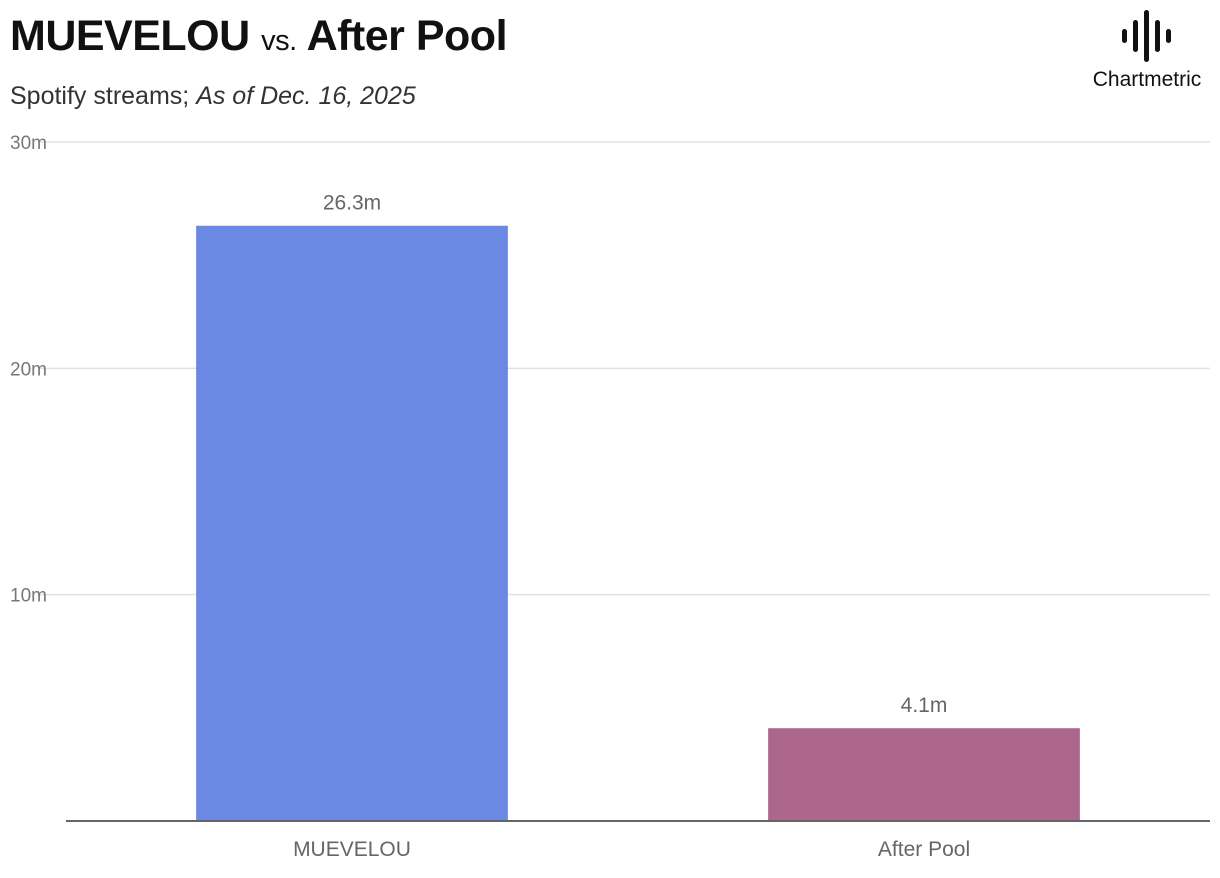 This screenshot has width=1220, height=878. What do you see at coordinates (259, 38) in the screenshot?
I see `chart-title: MUEVELOU vs. After Pool` at bounding box center [259, 38].